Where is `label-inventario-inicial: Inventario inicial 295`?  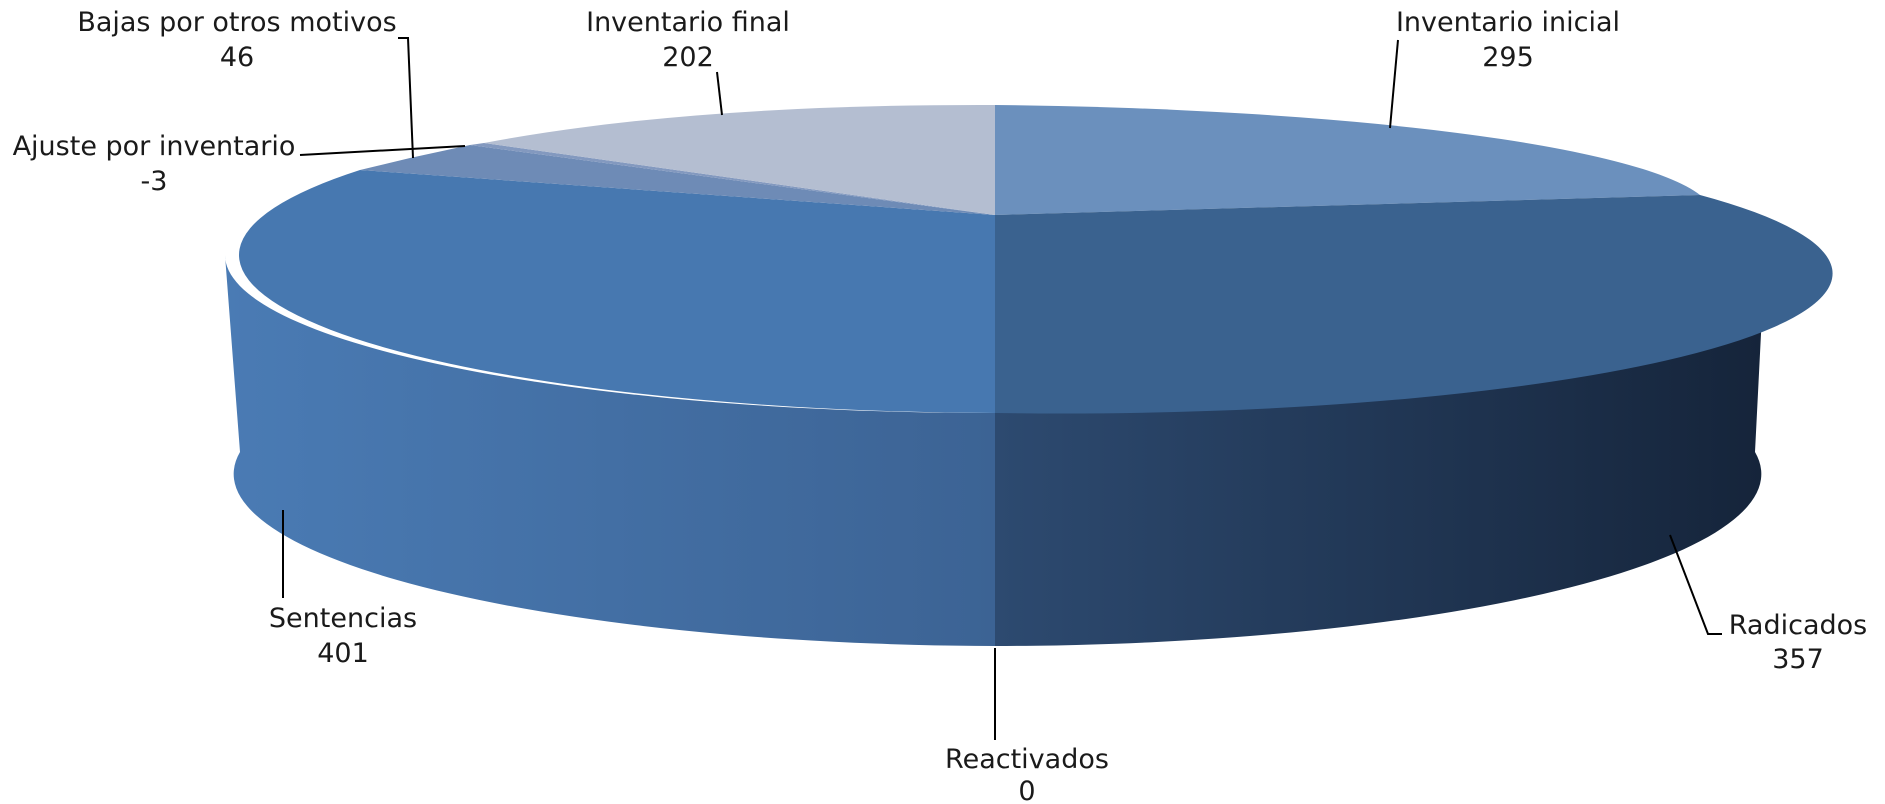 label-inventario-inicial: Inventario inicial 295 is located at coordinates (1508, 40).